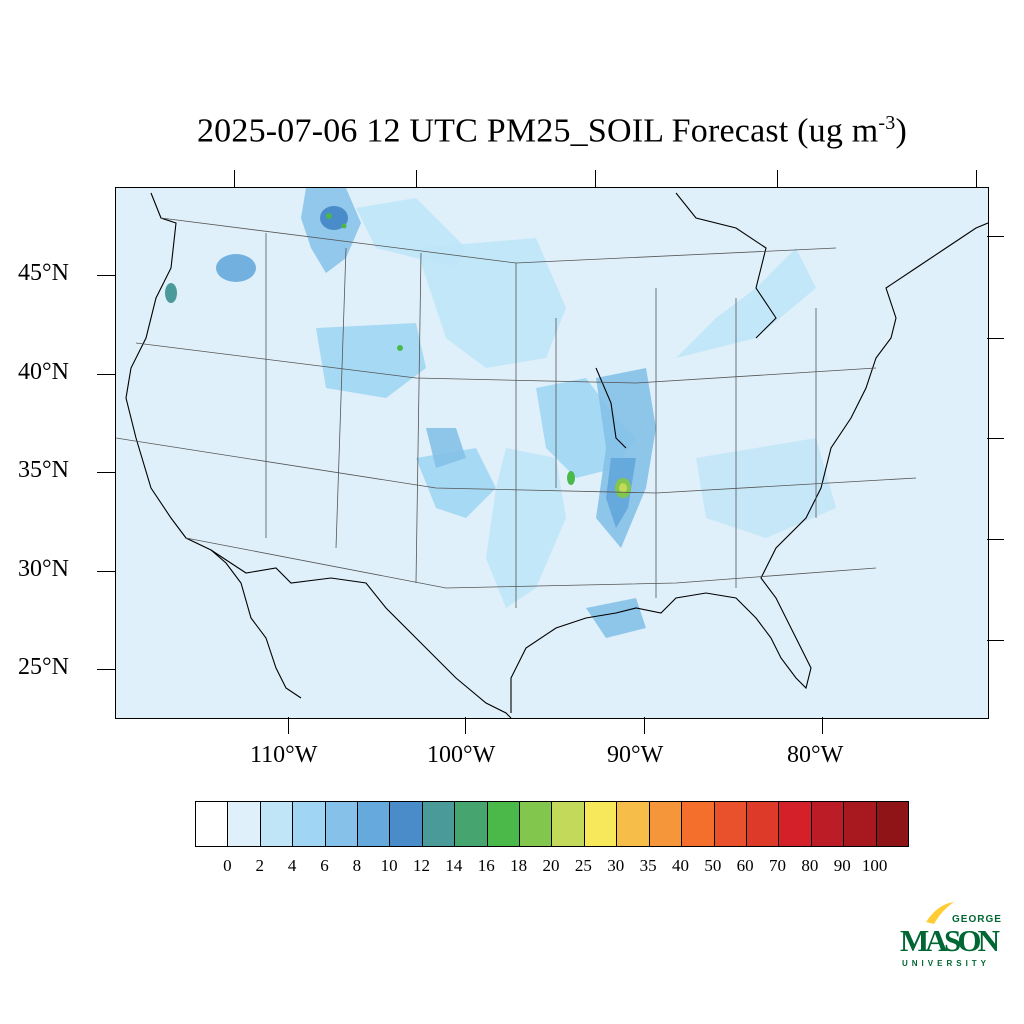 The height and width of the screenshot is (1024, 1024). Describe the element at coordinates (324, 865) in the screenshot. I see `colorbar-tick-label: 6` at that location.